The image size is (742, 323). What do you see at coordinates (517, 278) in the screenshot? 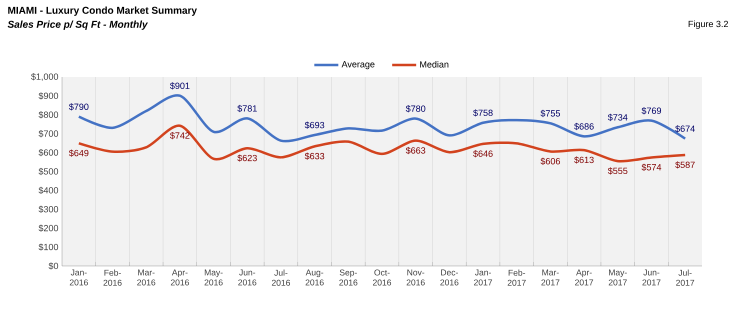
I see `x-tick-label: Feb-2017` at bounding box center [517, 278].